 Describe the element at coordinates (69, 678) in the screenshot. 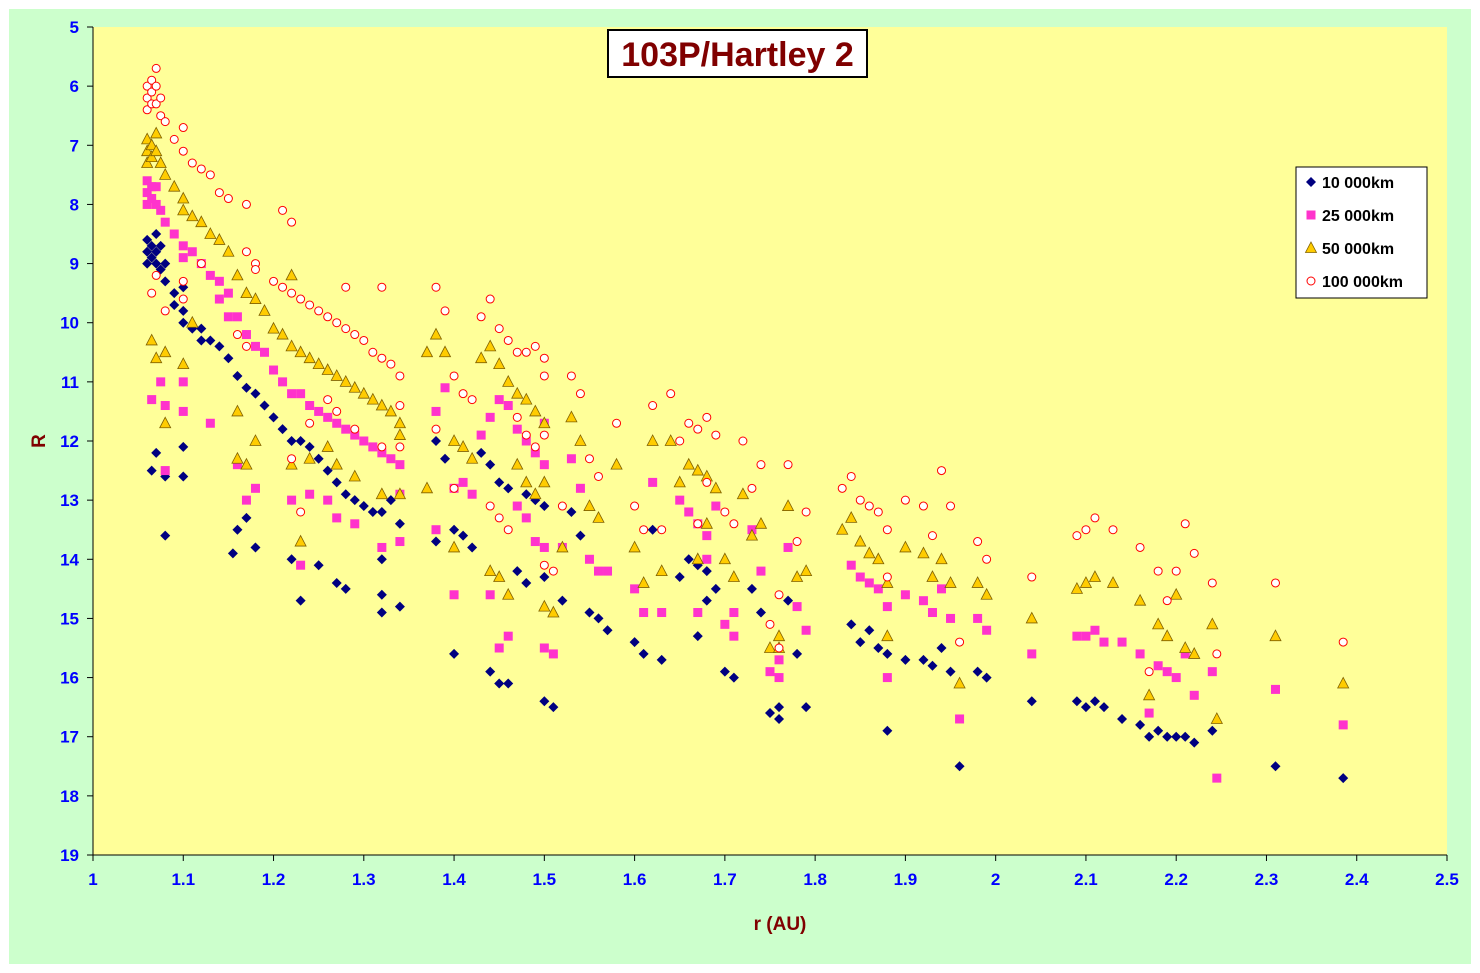

I see `y-tick-label: 16` at that location.